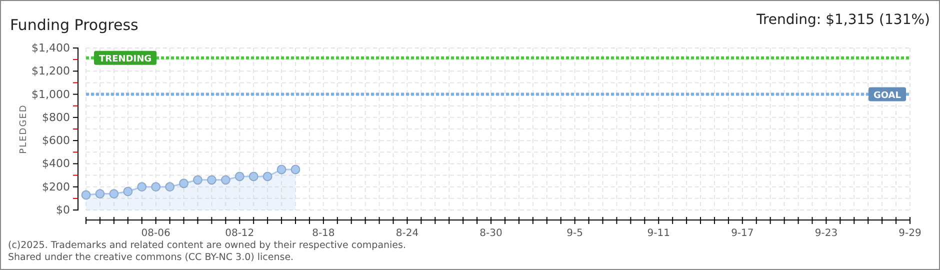  What do you see at coordinates (888, 95) in the screenshot?
I see `ref-line-label: GOAL` at bounding box center [888, 95].